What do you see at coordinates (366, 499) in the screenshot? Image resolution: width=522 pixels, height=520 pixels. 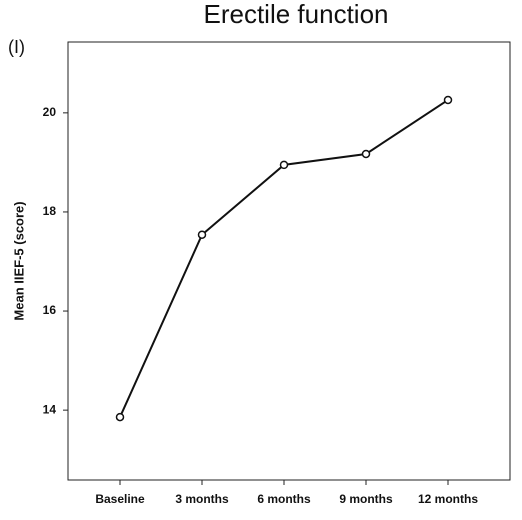 I see `x-tick-label: 9 months` at bounding box center [366, 499].